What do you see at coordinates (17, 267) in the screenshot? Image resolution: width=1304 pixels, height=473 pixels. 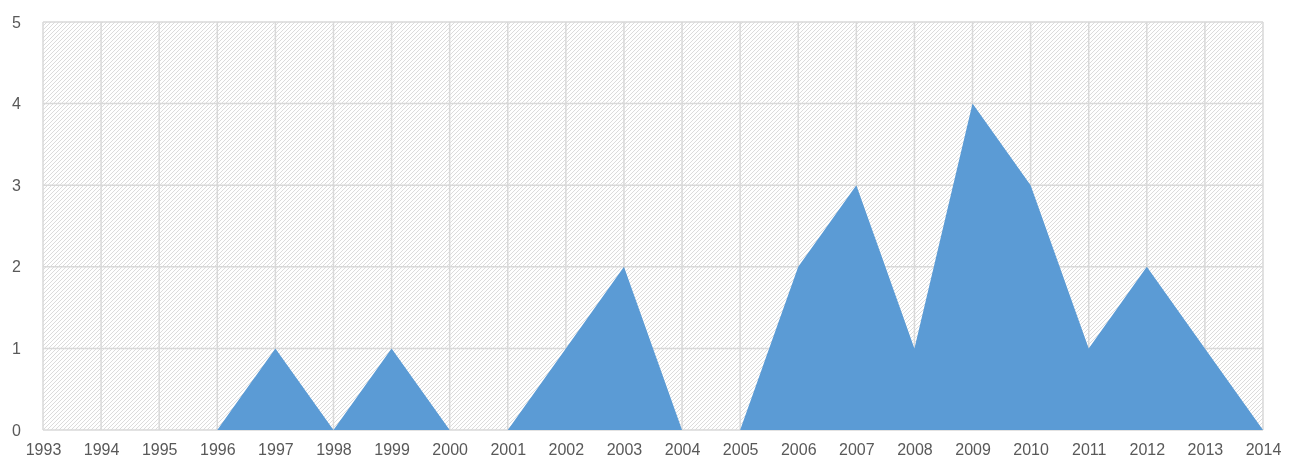 I see `y-tick-label: 2` at bounding box center [17, 267].